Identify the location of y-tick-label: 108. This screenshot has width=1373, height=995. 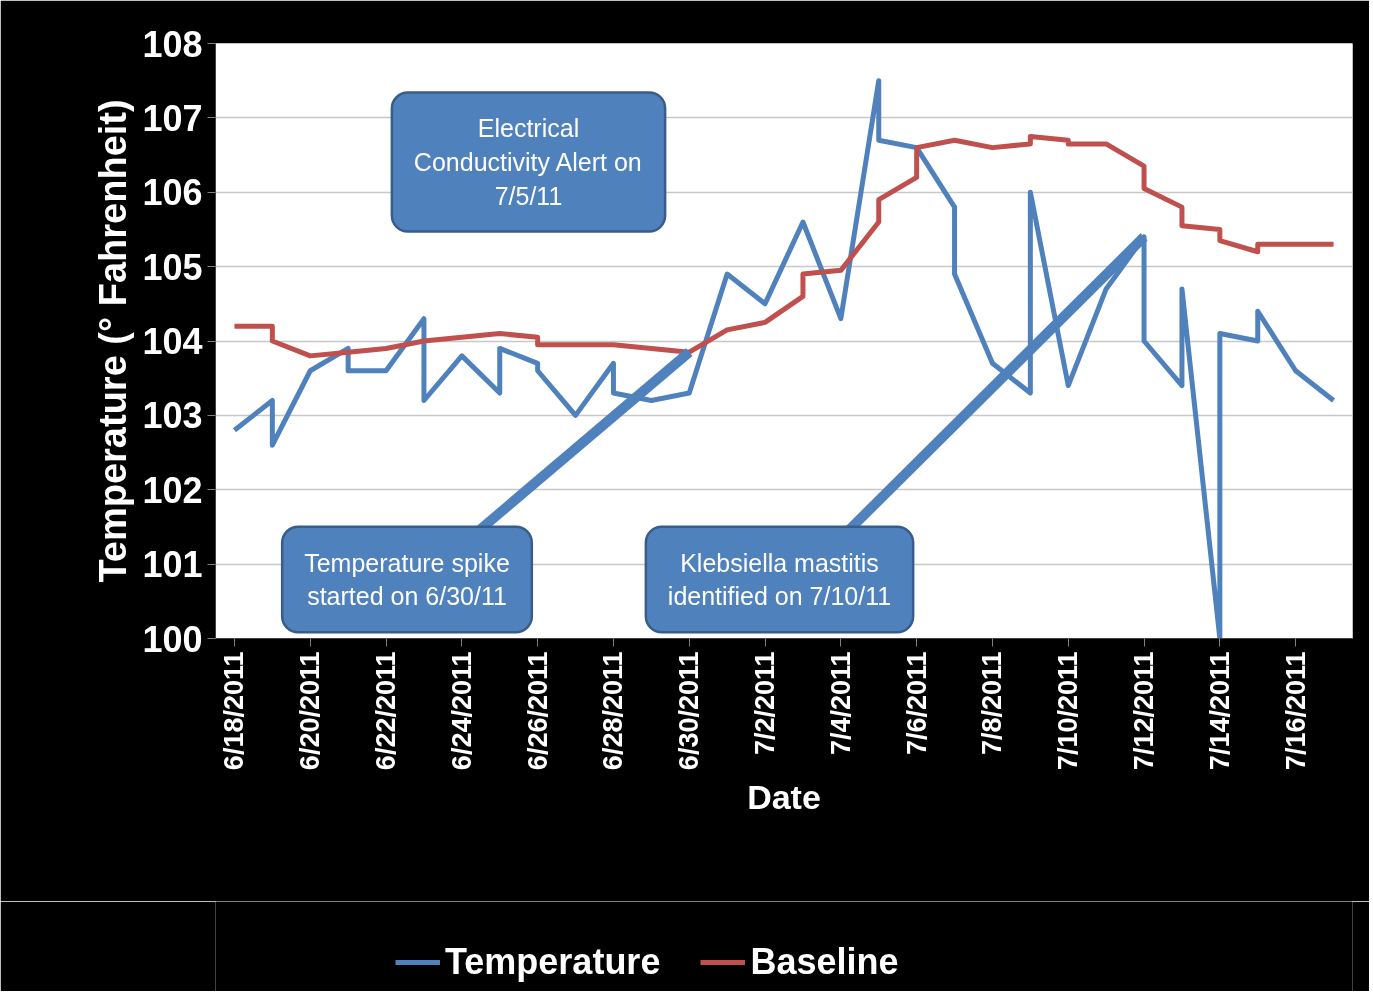
(172, 44).